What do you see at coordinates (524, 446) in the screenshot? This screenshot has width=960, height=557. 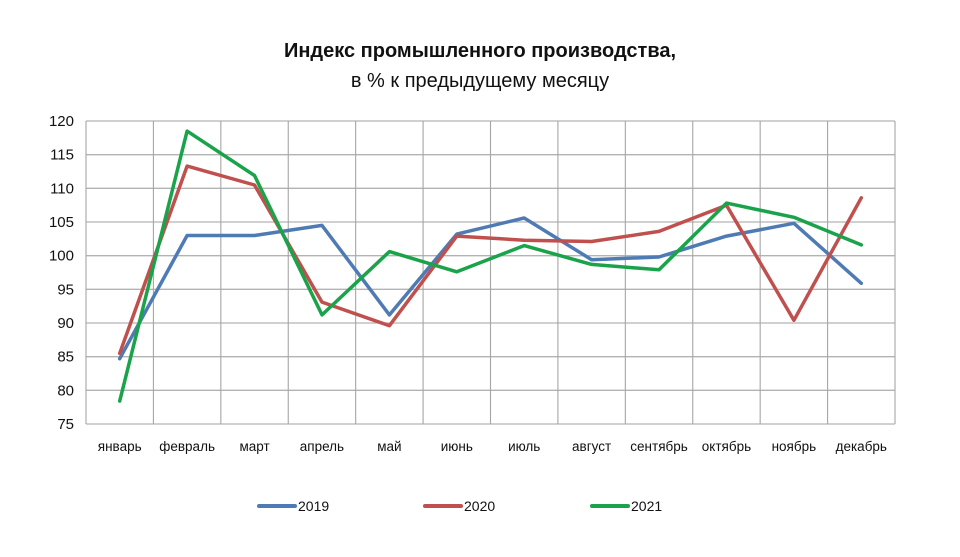 I see `x-tick-label: июль` at bounding box center [524, 446].